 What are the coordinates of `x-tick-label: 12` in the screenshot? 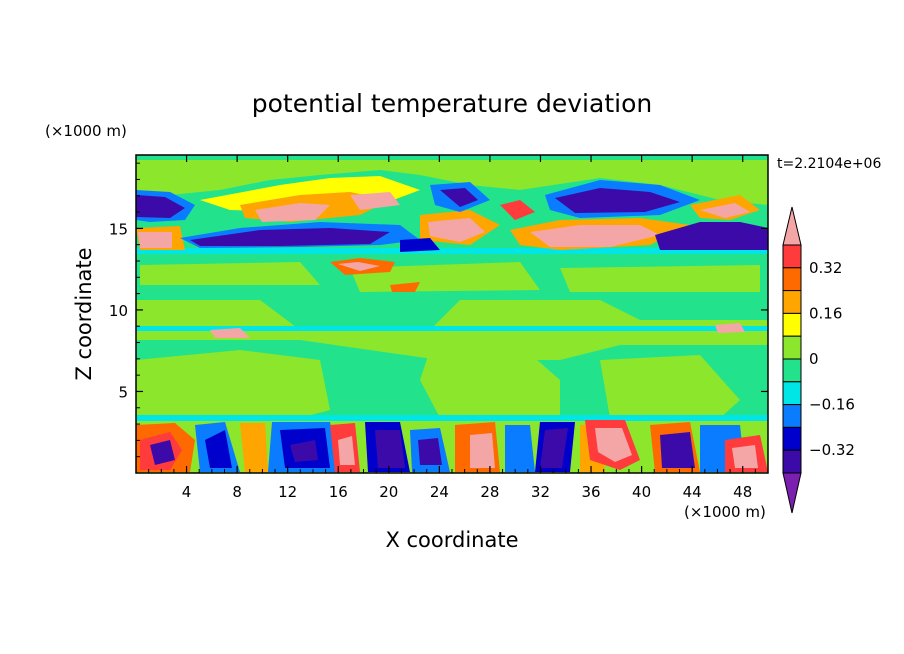 It's located at (287, 492).